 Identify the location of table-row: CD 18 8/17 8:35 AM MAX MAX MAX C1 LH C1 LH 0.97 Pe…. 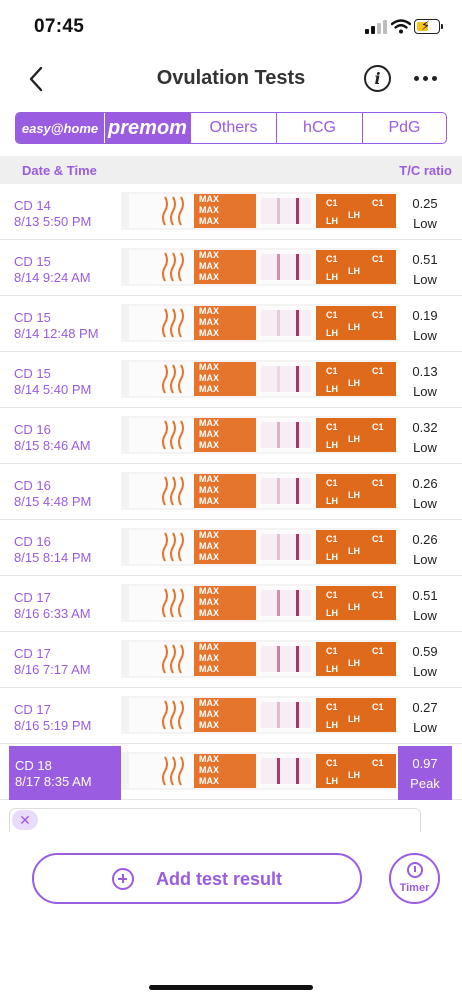
(231, 772).